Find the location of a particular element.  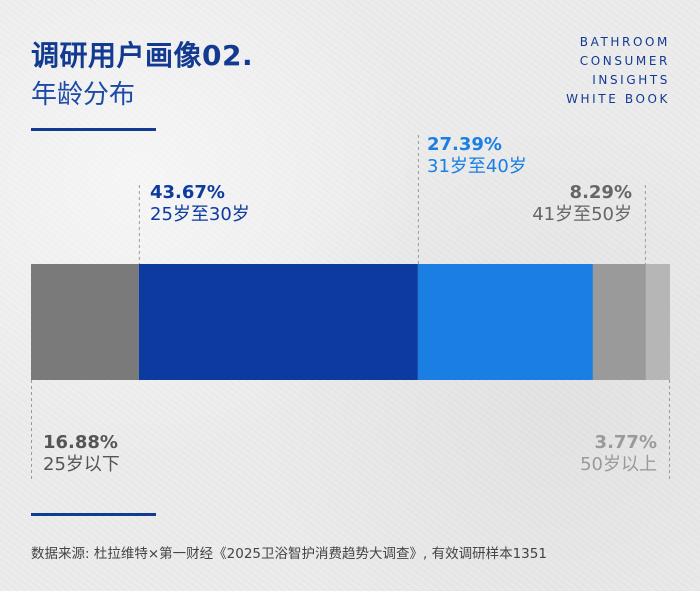

page-subtitle: 年龄分布 is located at coordinates (83, 95).